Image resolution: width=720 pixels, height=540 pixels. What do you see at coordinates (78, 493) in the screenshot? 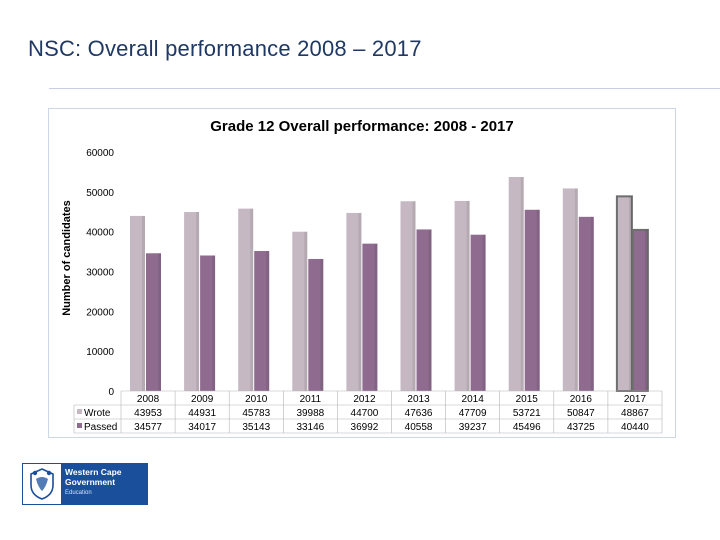
I see `logo-subline: Education` at bounding box center [78, 493].